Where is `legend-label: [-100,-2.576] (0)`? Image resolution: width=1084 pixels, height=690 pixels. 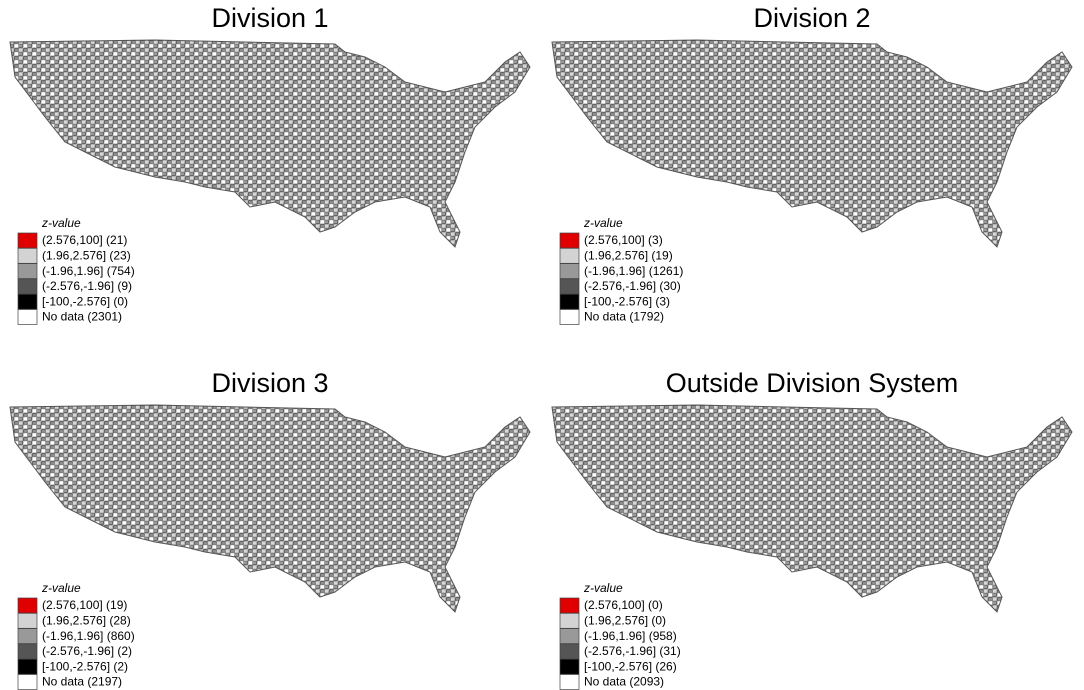 legend-label: [-100,-2.576] (0) is located at coordinates (85, 301).